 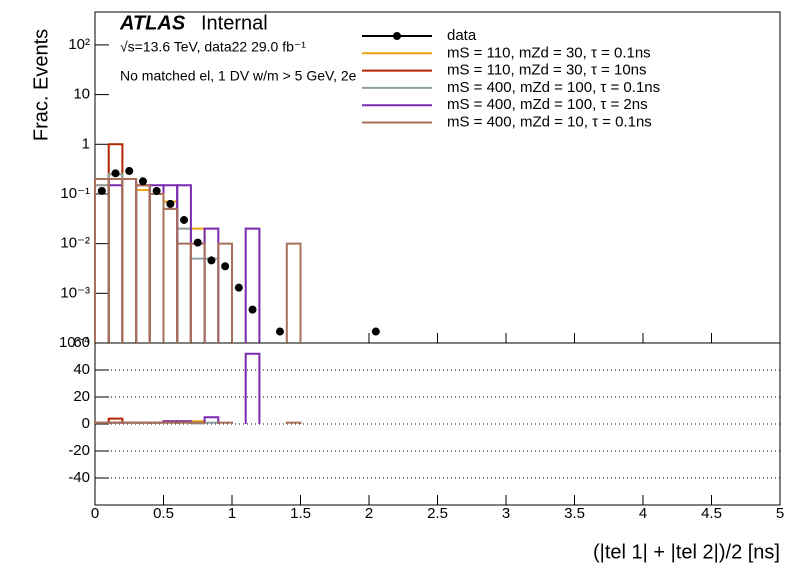 What do you see at coordinates (79, 450) in the screenshot?
I see `y-tick-label: -20` at bounding box center [79, 450].